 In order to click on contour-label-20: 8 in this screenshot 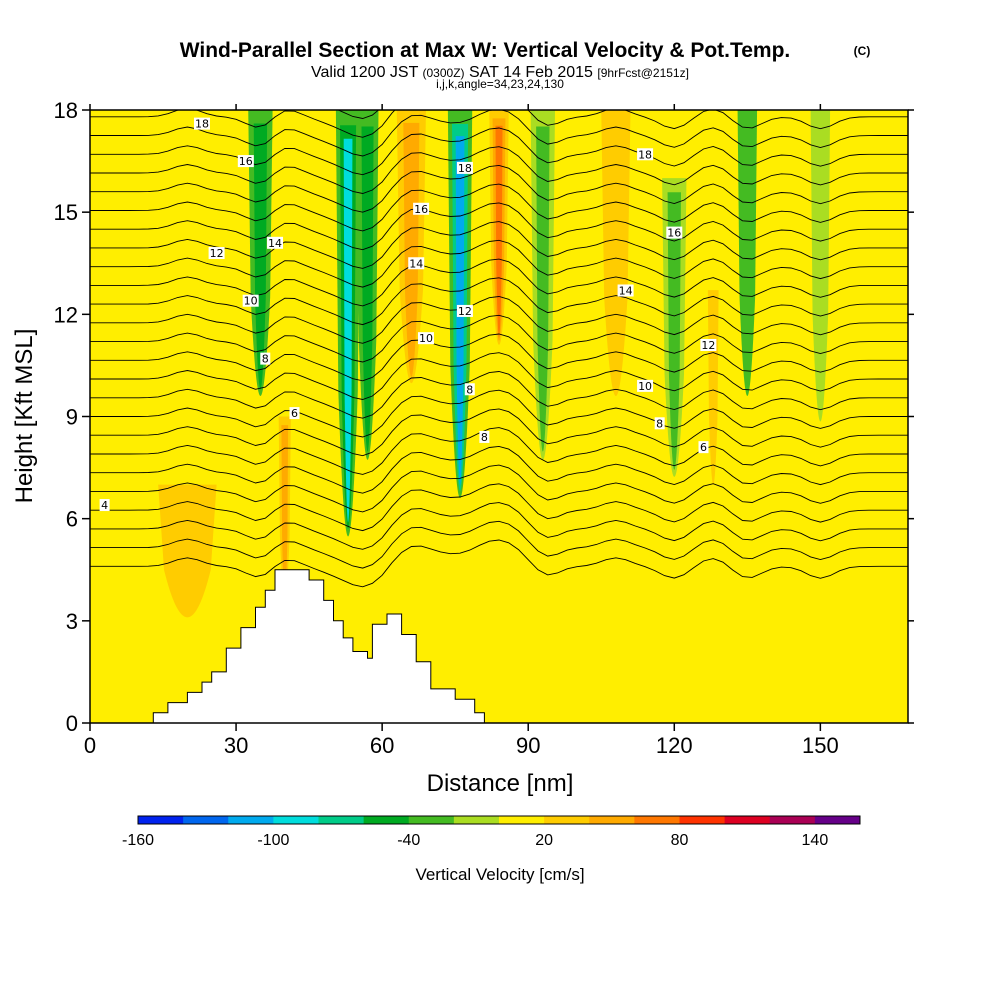, I will do `click(659, 423)`.